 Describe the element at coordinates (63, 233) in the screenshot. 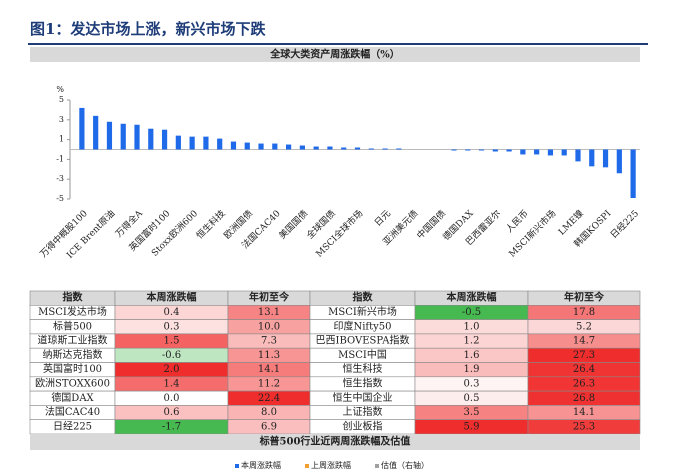

I see `x-tick-label: 万得中概股100` at that location.